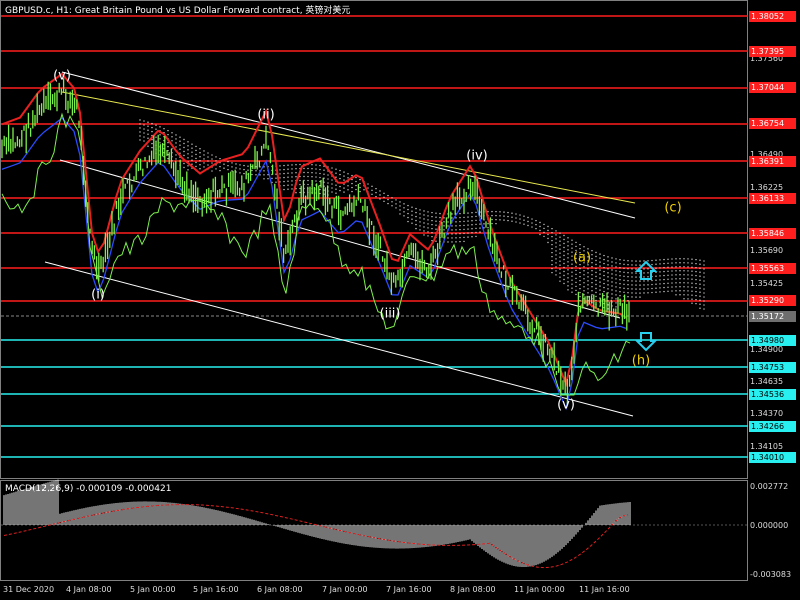 This screenshot has width=800, height=600. Describe the element at coordinates (266, 115) in the screenshot. I see `wave-label-ii: (ii)` at that location.